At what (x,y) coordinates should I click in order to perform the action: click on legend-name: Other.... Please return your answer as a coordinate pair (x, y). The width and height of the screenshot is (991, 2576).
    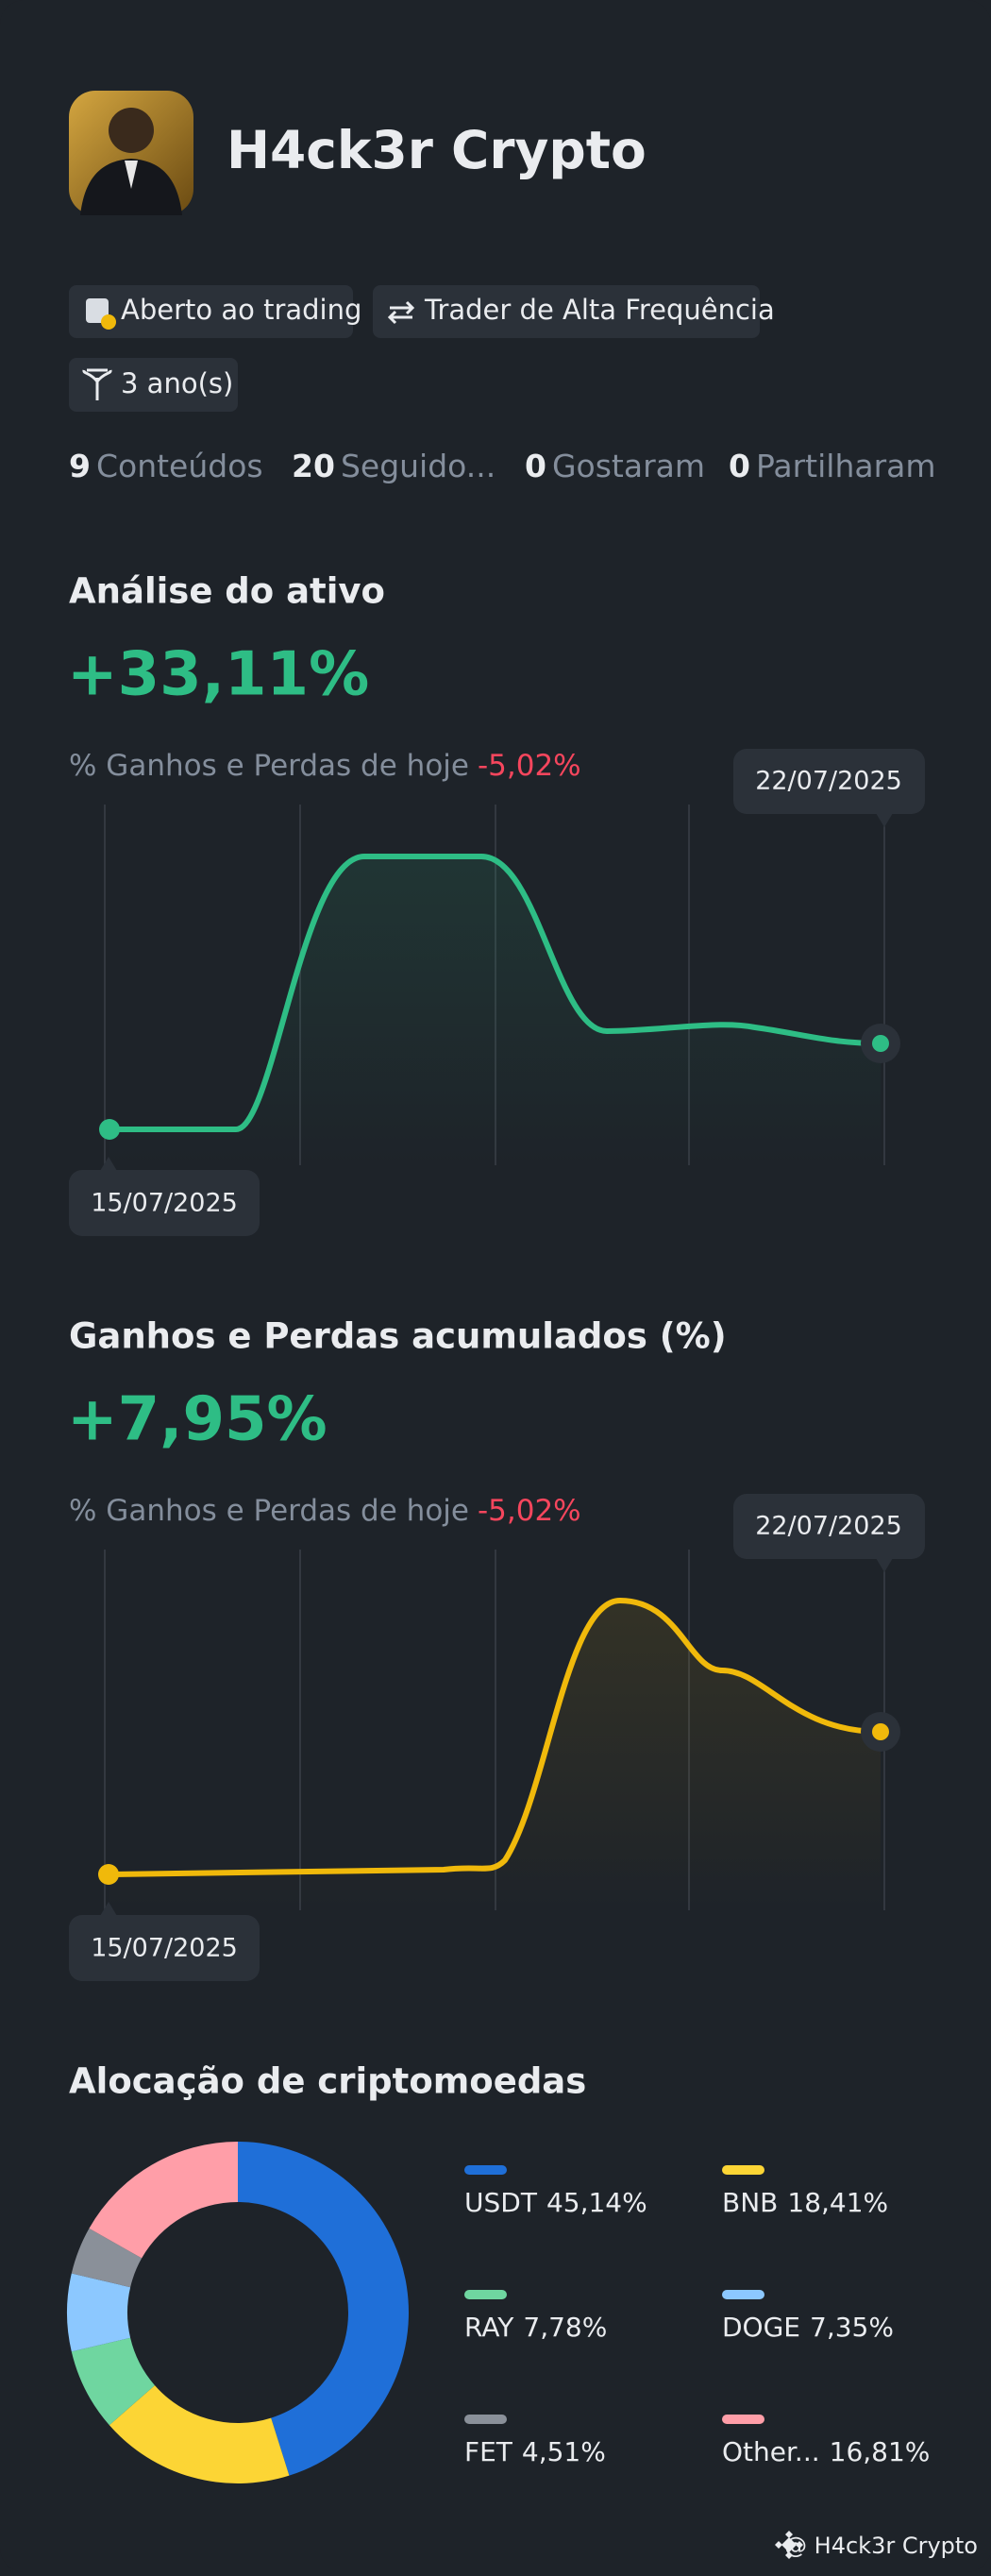
    Looking at the image, I should click on (771, 2451).